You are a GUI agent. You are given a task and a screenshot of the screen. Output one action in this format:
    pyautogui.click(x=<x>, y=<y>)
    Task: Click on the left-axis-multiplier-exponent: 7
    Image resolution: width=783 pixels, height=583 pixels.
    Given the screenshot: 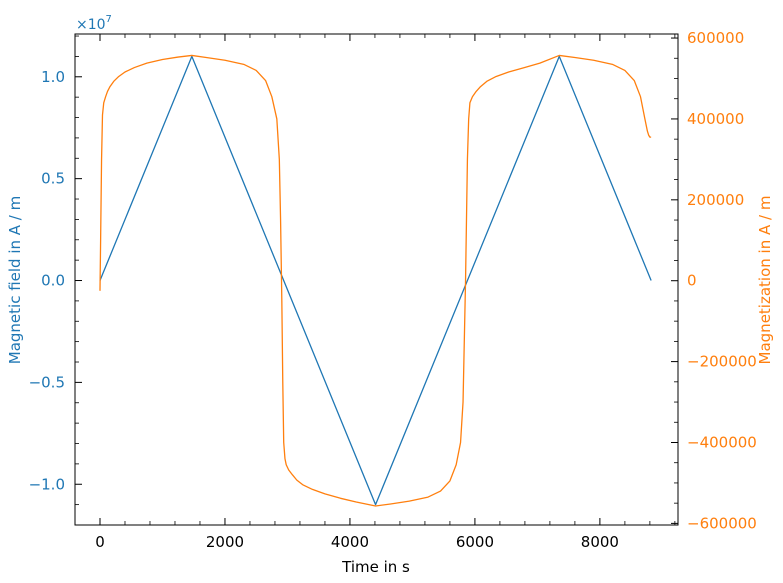 What is the action you would take?
    pyautogui.click(x=109, y=19)
    